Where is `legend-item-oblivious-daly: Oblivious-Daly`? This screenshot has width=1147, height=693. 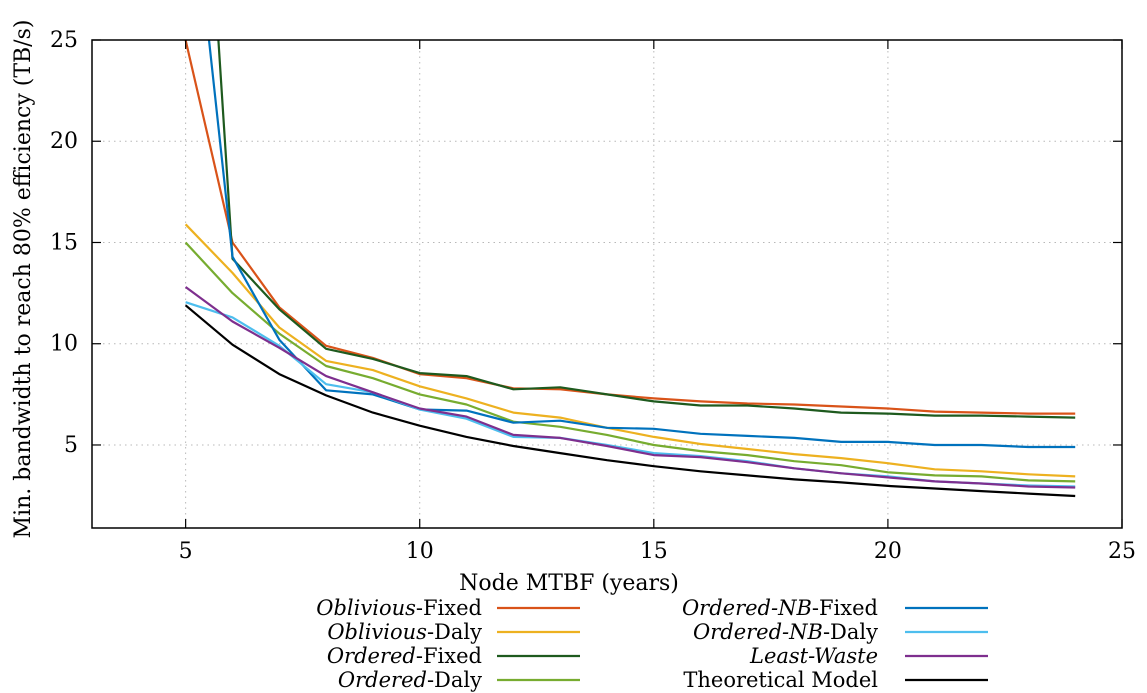 legend-item-oblivious-daly: Oblivious-Daly is located at coordinates (453, 632).